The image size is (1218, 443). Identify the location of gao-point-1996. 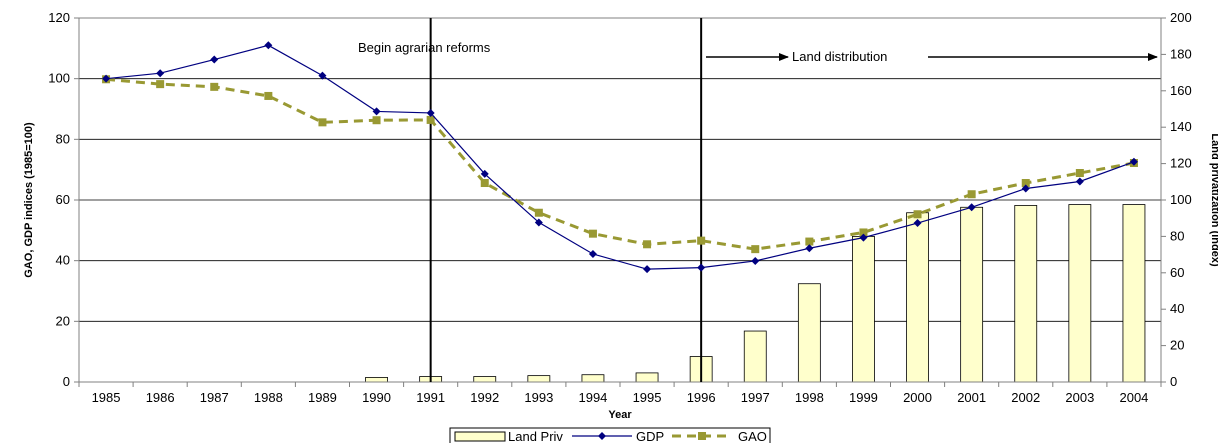
(701, 240).